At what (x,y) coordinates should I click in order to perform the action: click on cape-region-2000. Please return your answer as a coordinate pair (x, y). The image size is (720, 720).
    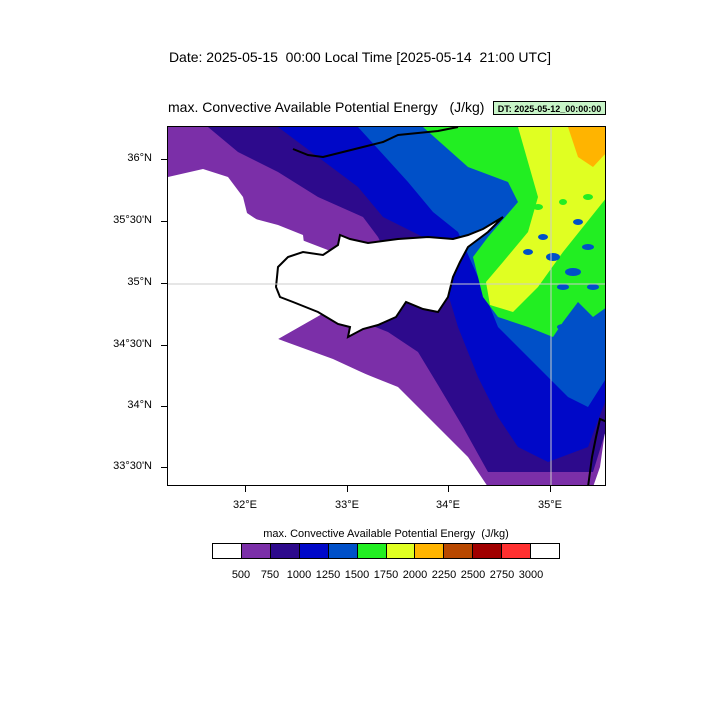
    Looking at the image, I should click on (545, 219).